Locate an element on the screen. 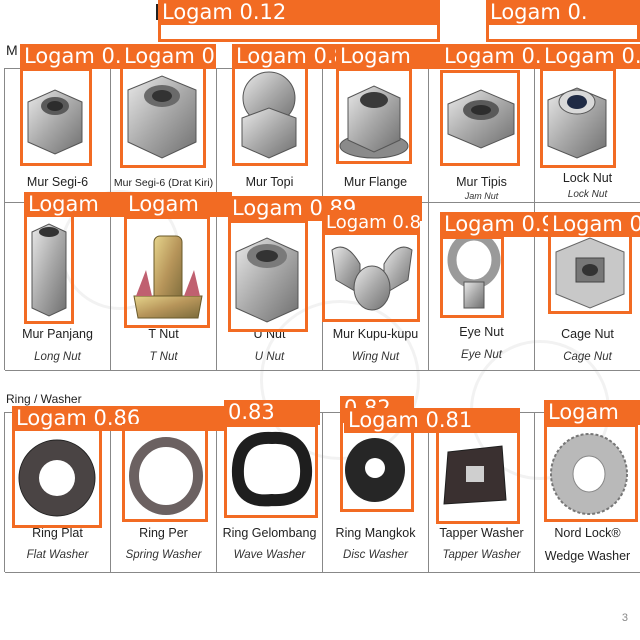  nut-label: Mur Tipis is located at coordinates (481, 182).